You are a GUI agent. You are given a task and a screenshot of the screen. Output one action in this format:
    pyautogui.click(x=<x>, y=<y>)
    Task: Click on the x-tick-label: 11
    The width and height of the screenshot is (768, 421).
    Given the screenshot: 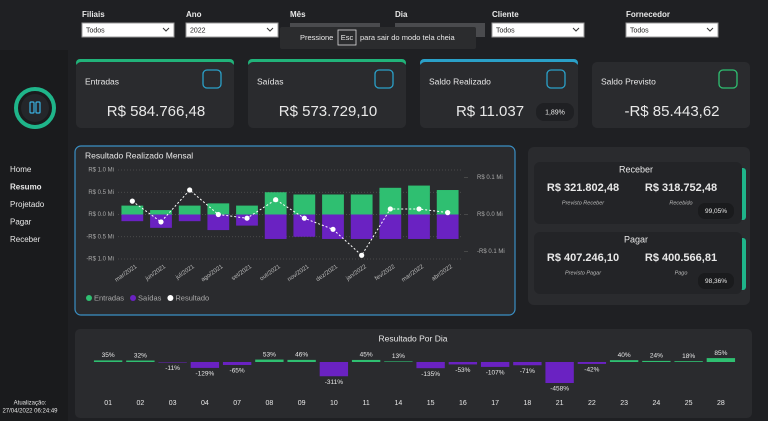 What is the action you would take?
    pyautogui.click(x=365, y=403)
    